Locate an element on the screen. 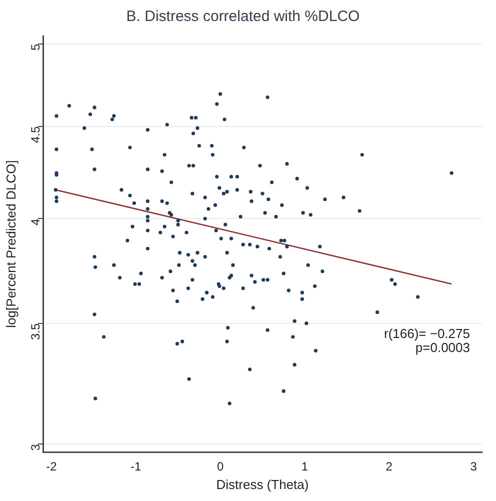 This screenshot has height=501, width=496. y-tick-label: 4 is located at coordinates (35, 222).